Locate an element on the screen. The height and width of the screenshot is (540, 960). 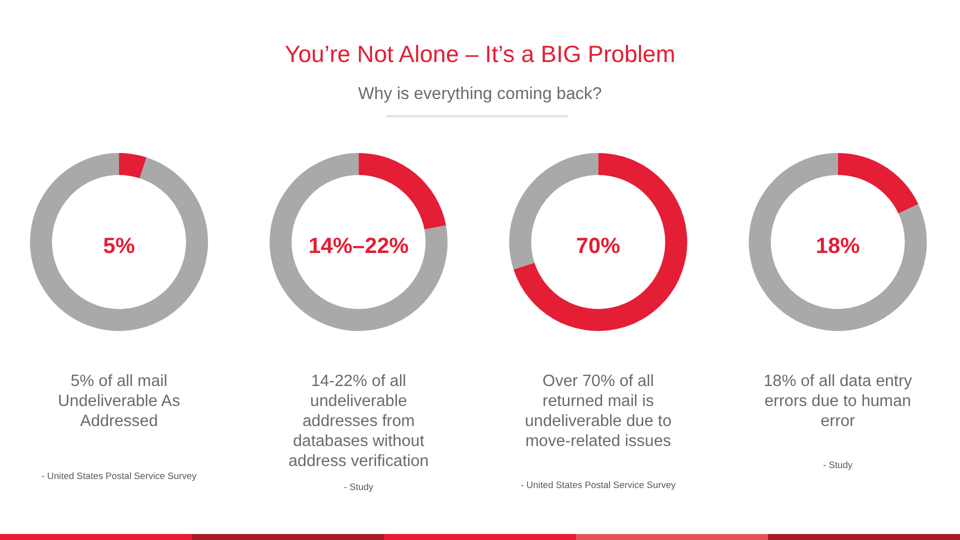
text: 70% is located at coordinates (598, 245).